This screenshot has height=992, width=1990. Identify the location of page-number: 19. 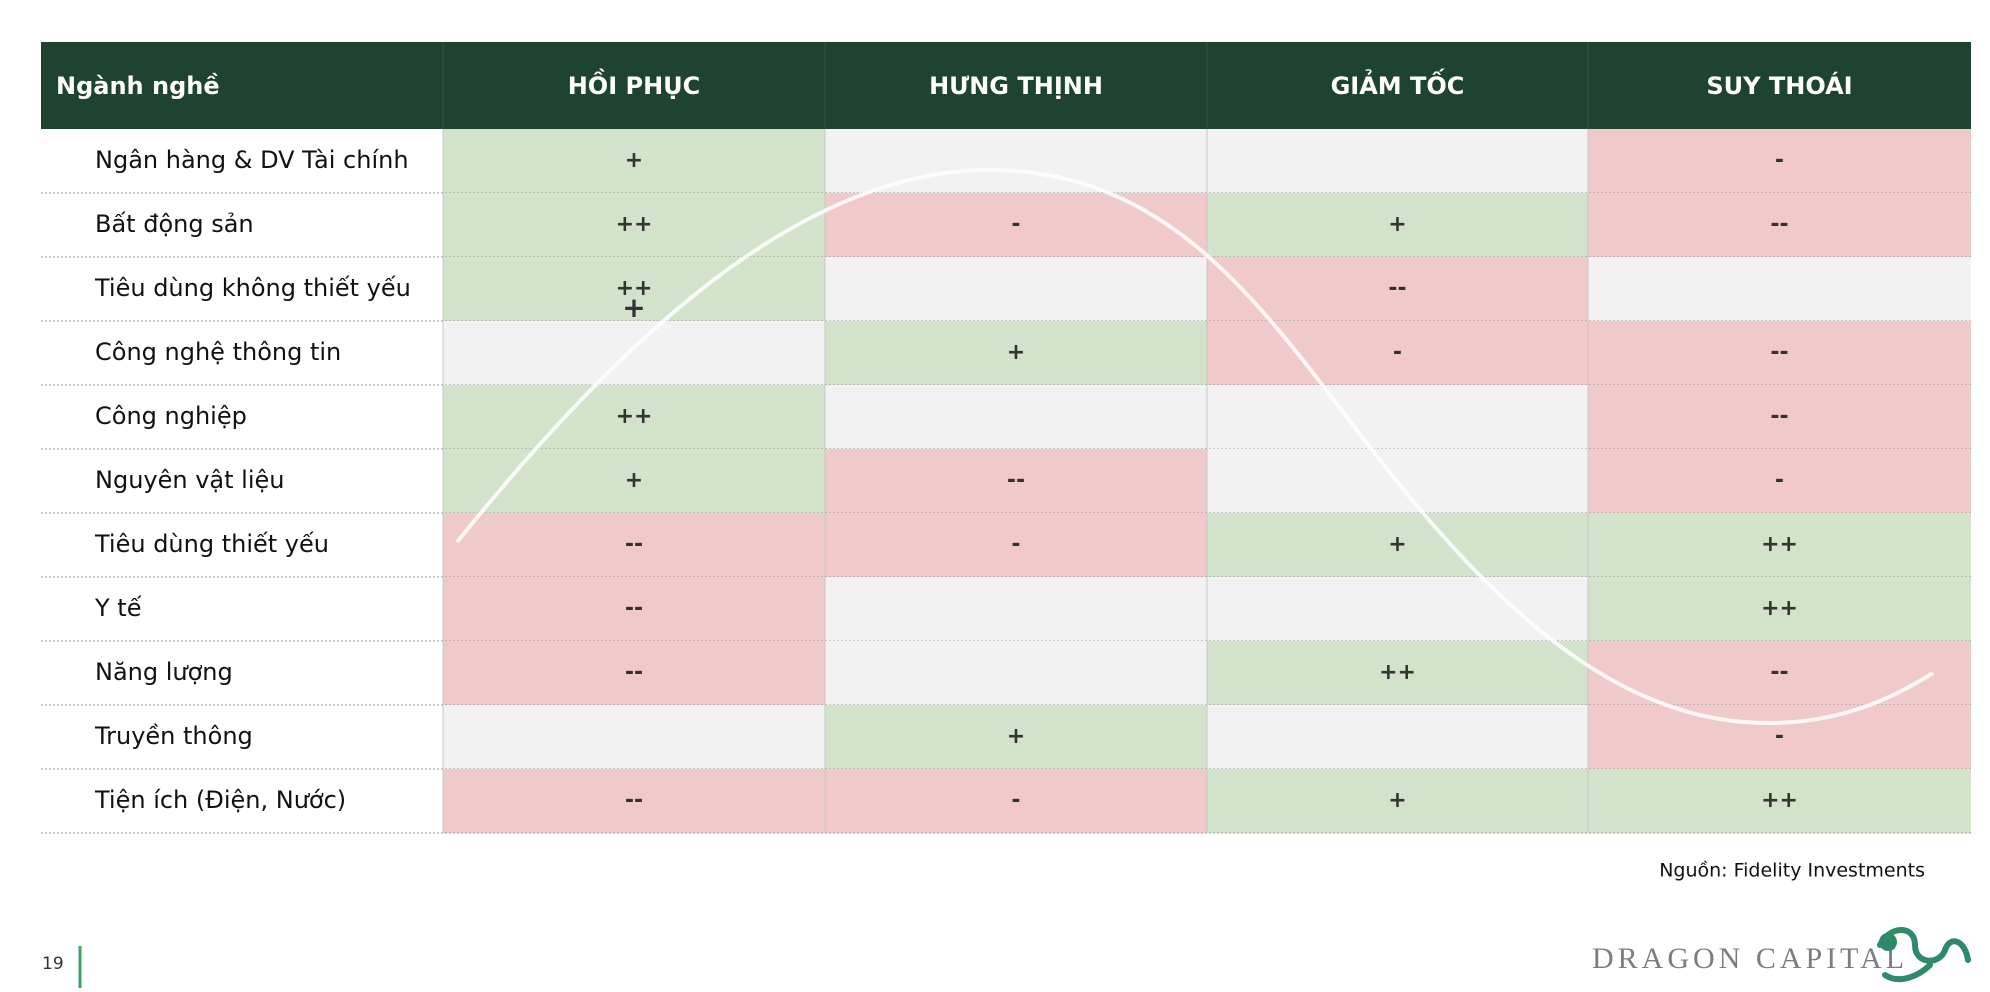
(53, 964).